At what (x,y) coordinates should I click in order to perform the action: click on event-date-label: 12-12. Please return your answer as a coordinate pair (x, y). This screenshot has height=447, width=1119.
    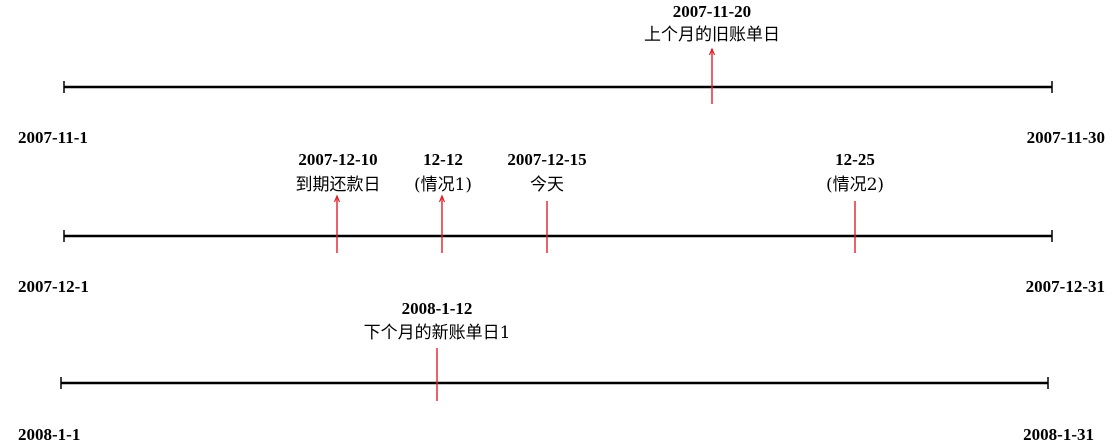
    Looking at the image, I should click on (443, 159).